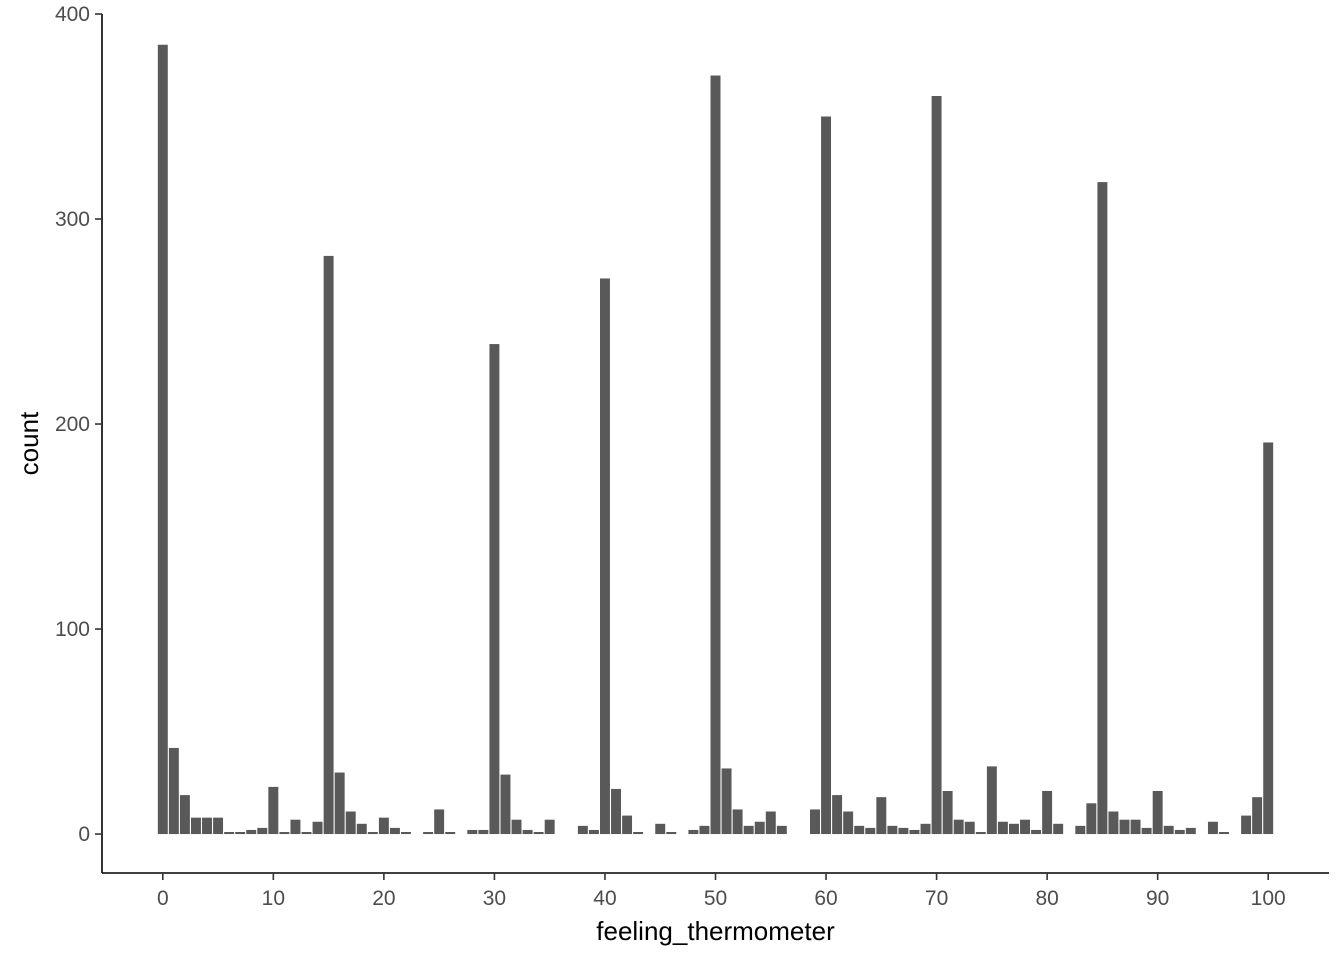 This screenshot has width=1344, height=960. Describe the element at coordinates (84, 834) in the screenshot. I see `y-tick-label-0: 0` at that location.